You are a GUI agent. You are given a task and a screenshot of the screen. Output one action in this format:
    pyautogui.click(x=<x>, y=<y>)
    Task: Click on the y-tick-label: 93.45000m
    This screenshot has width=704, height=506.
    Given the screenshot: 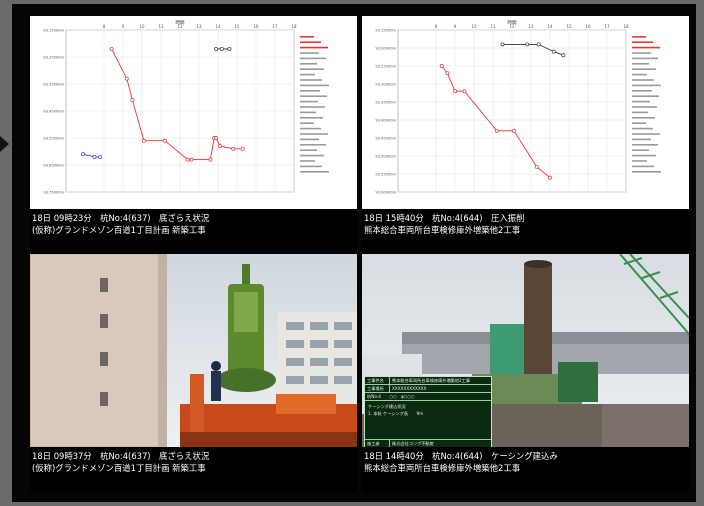 What is the action you would take?
    pyautogui.click(x=53, y=112)
    